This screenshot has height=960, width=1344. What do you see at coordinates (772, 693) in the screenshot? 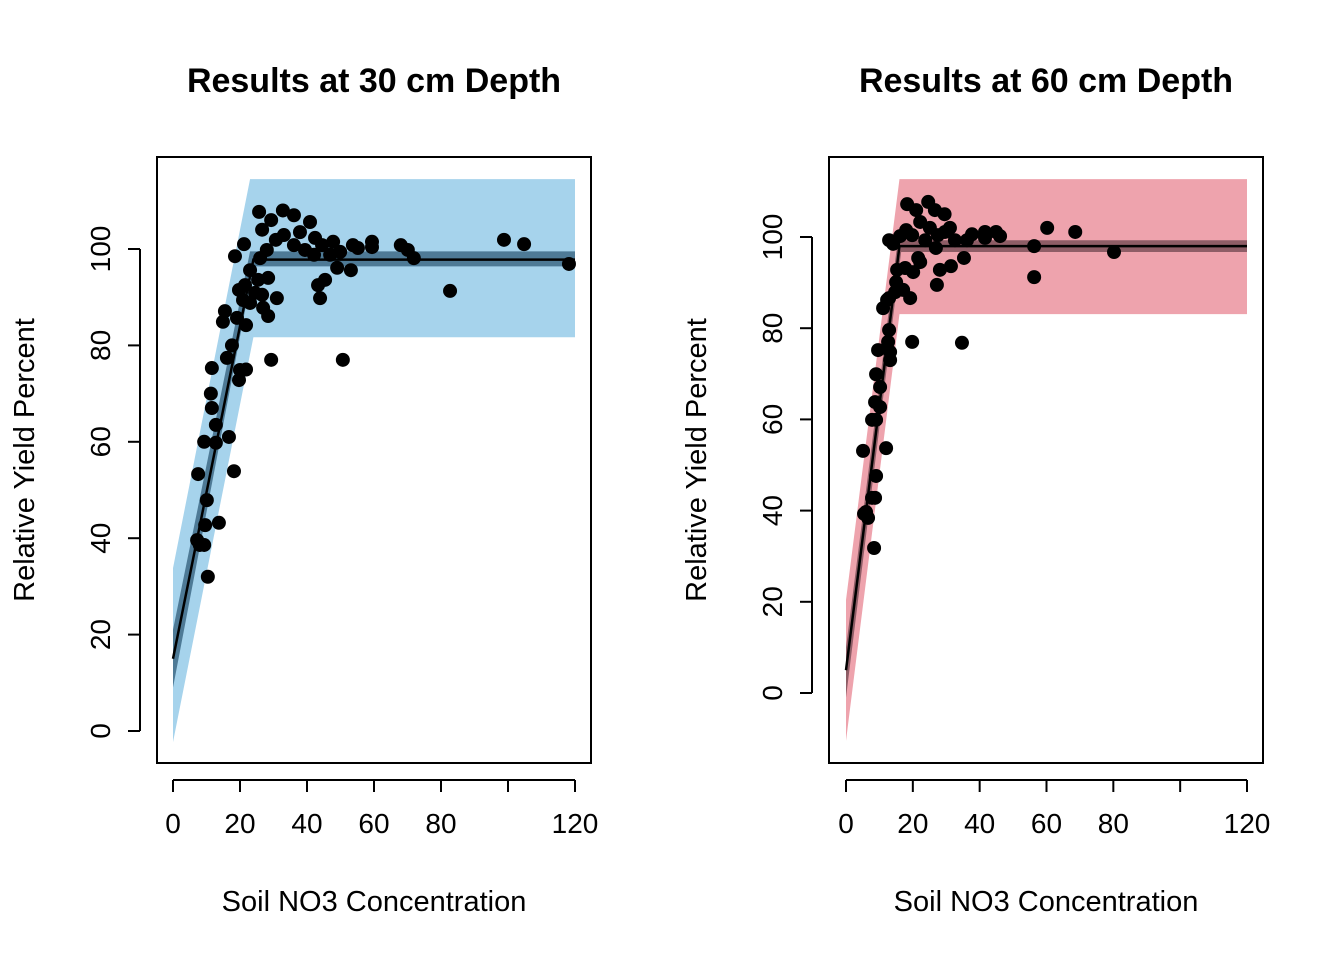
I see `y-tick-label: 0` at bounding box center [772, 693].